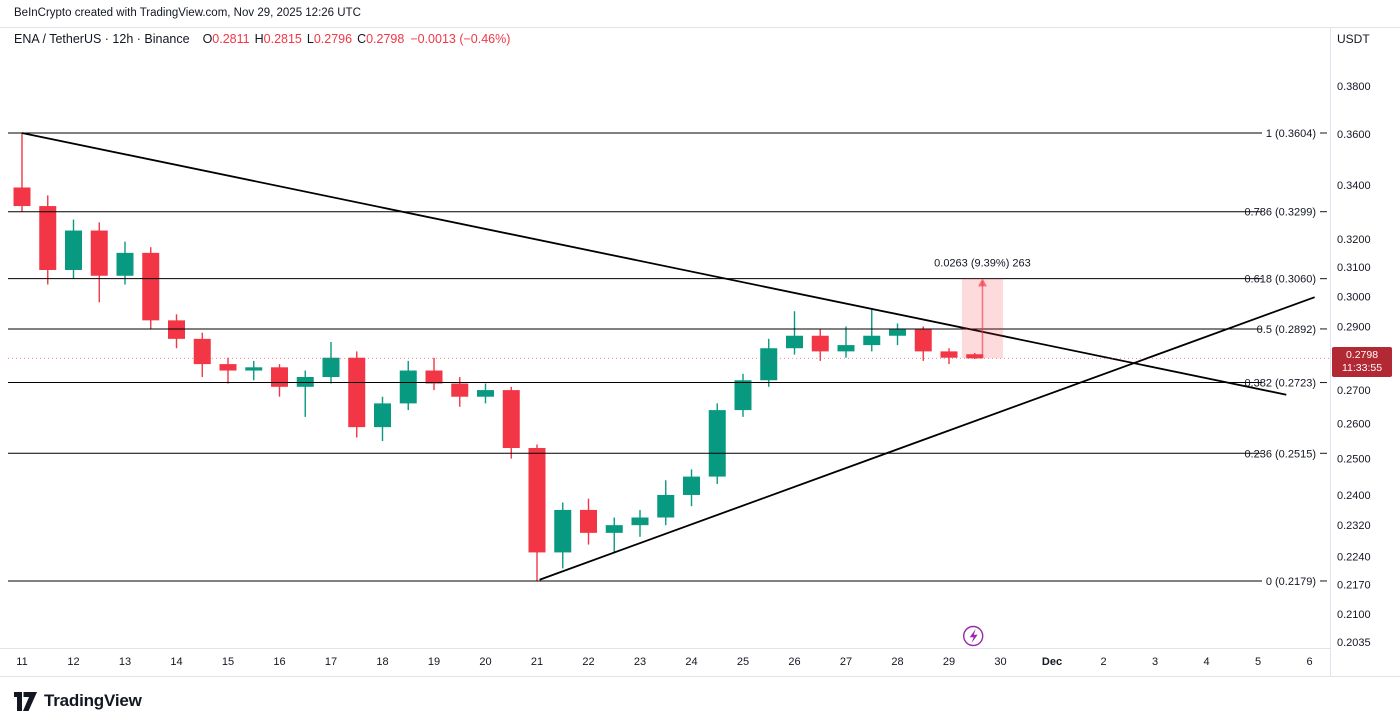 This screenshot has height=727, width=1400. I want to click on fib-level-label: 0.5 (0.2892), so click(1286, 330).